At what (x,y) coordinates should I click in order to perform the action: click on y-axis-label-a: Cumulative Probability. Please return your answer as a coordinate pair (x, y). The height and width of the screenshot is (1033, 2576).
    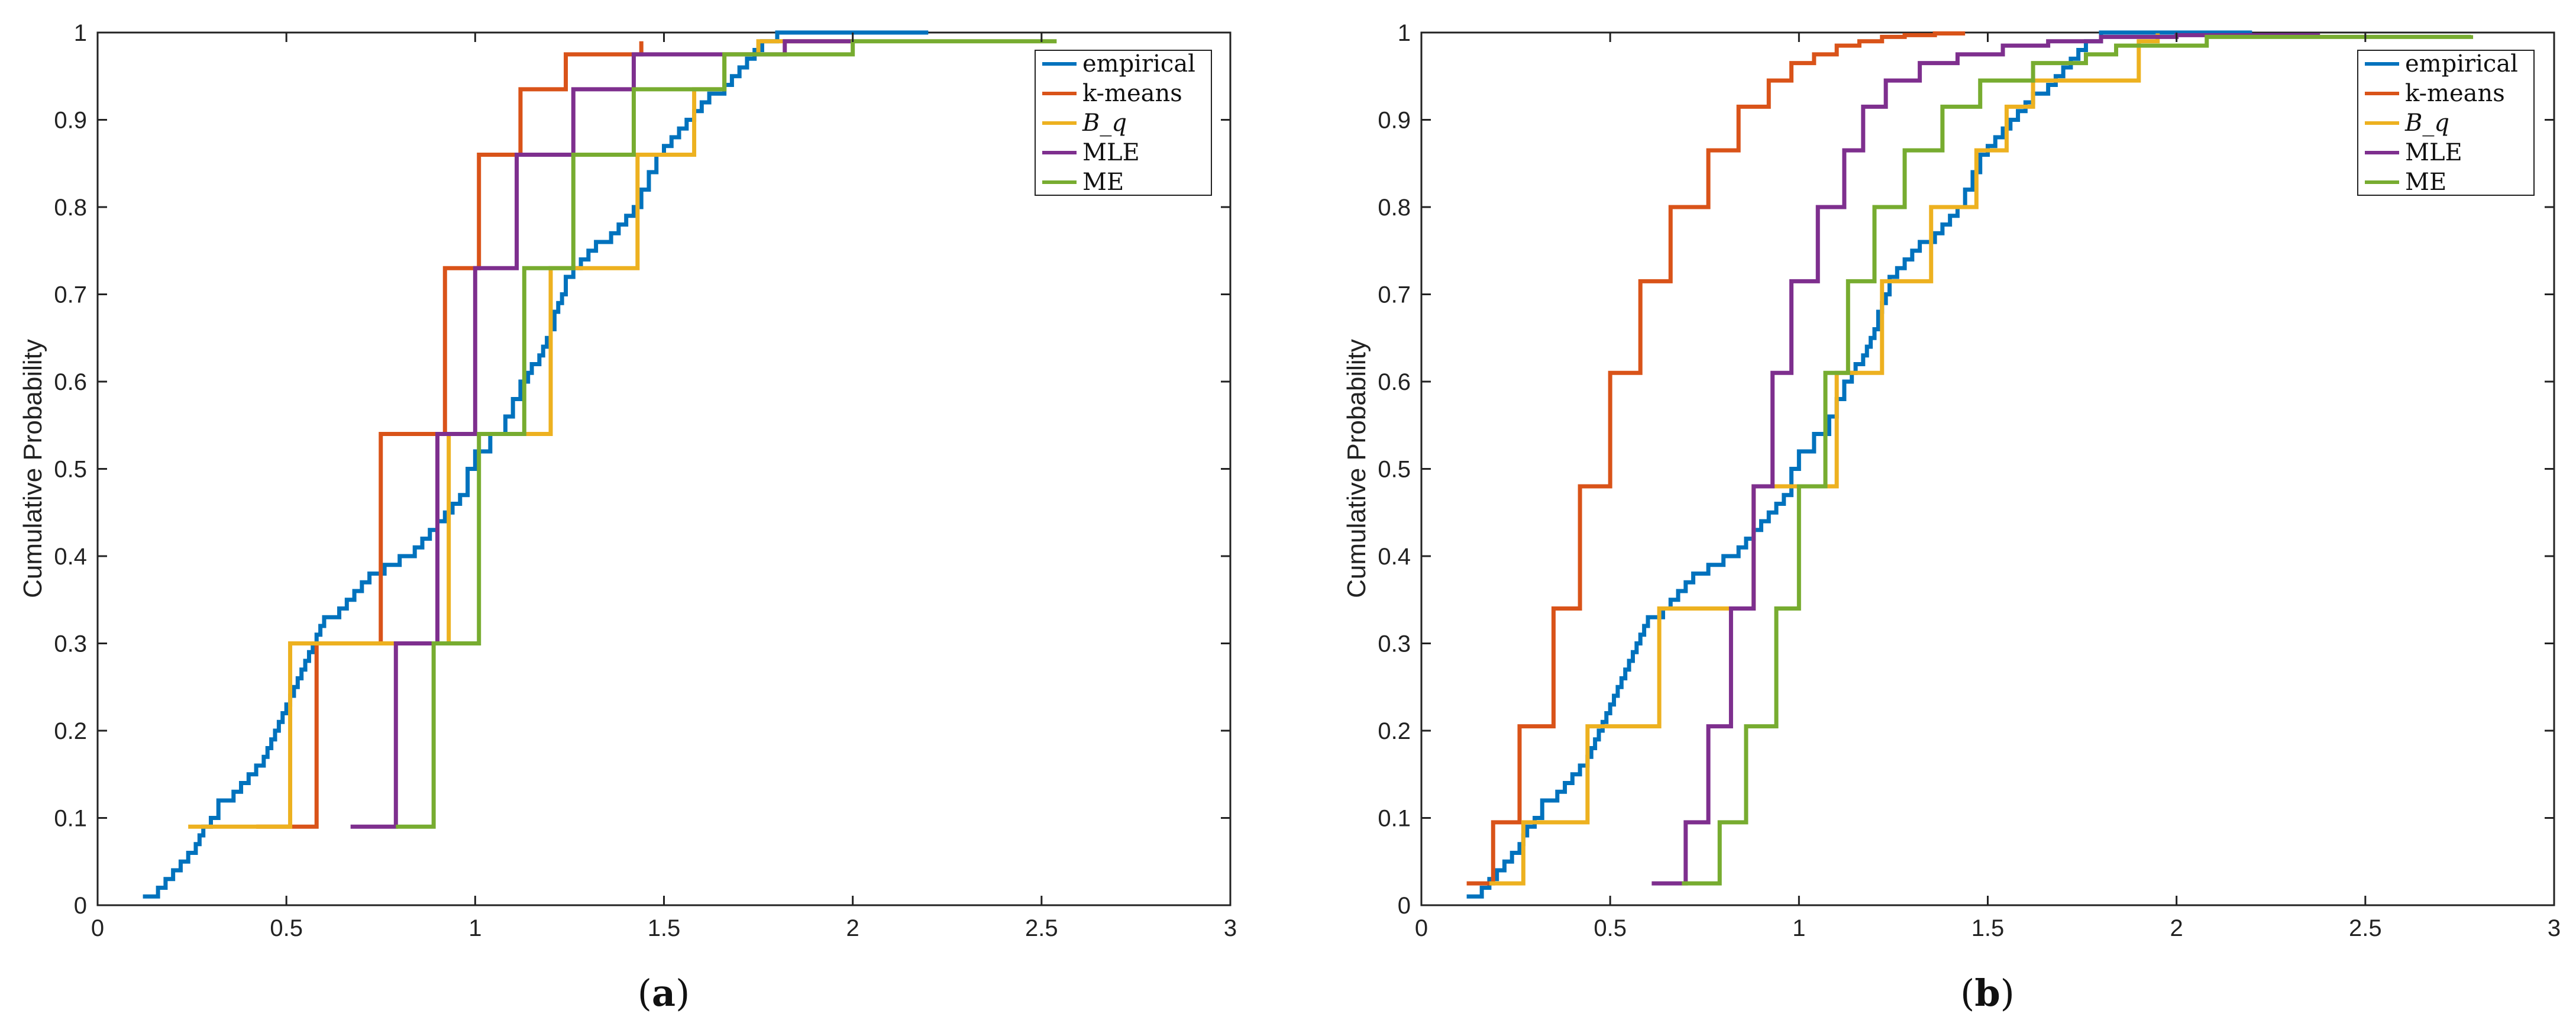
    Looking at the image, I should click on (32, 468).